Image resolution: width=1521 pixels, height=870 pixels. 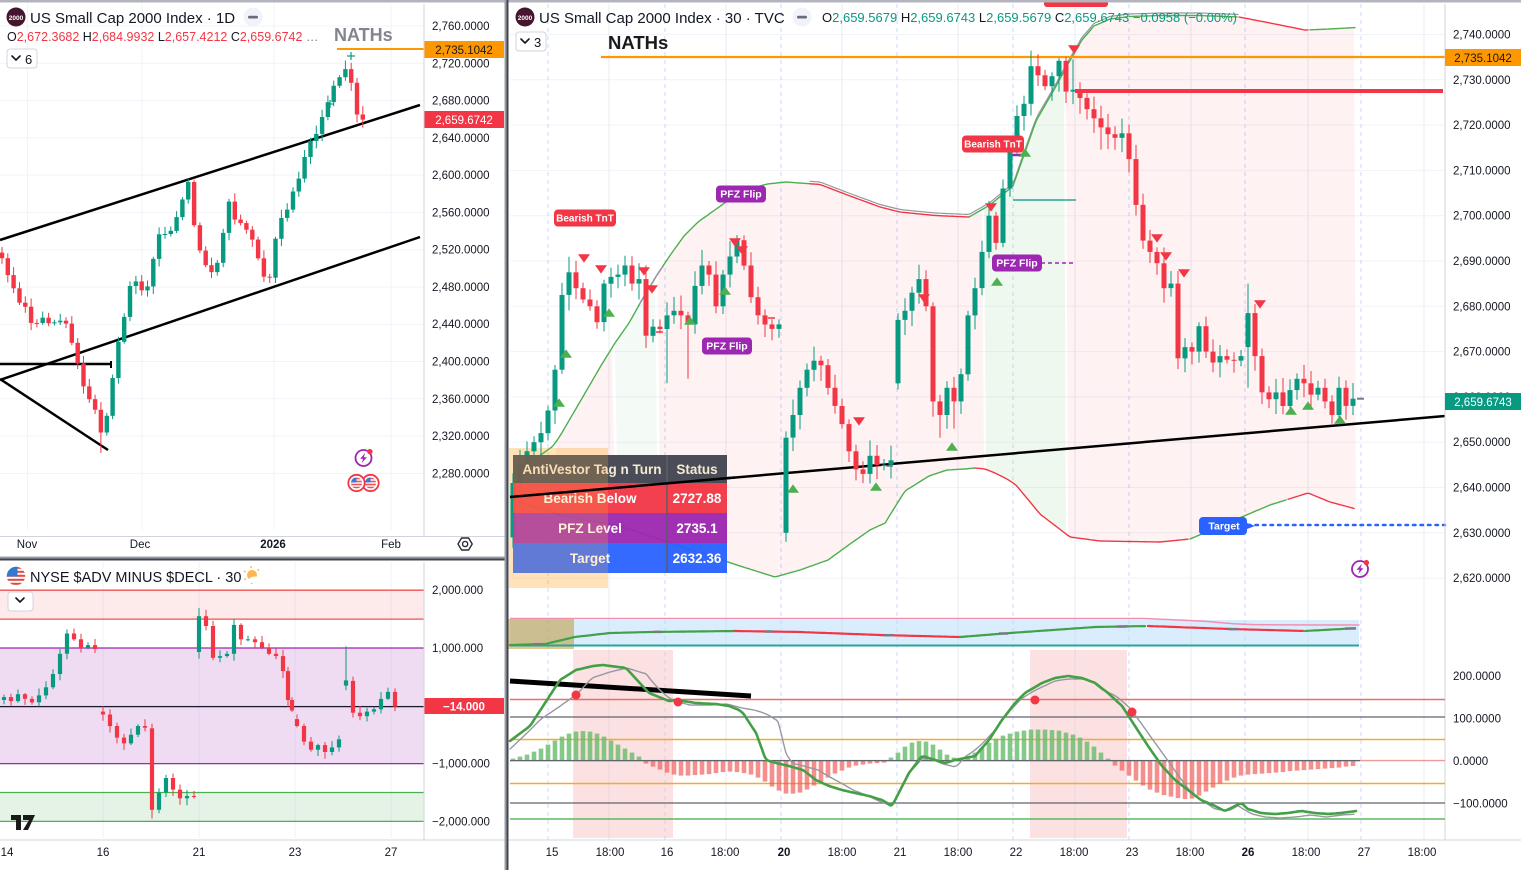 What do you see at coordinates (1482, 36) in the screenshot?
I see `svg-text: 2,740.0000` at bounding box center [1482, 36].